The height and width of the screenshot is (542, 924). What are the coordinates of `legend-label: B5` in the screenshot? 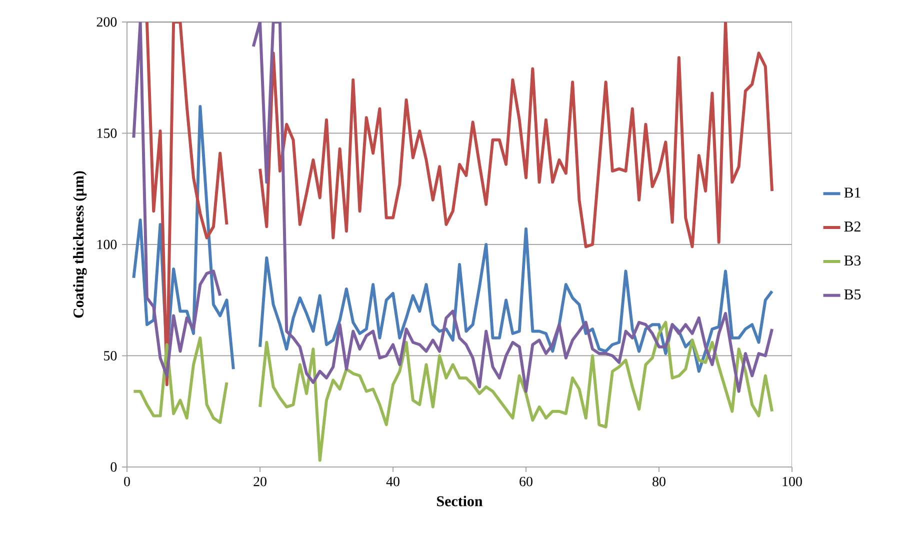 It's located at (852, 294).